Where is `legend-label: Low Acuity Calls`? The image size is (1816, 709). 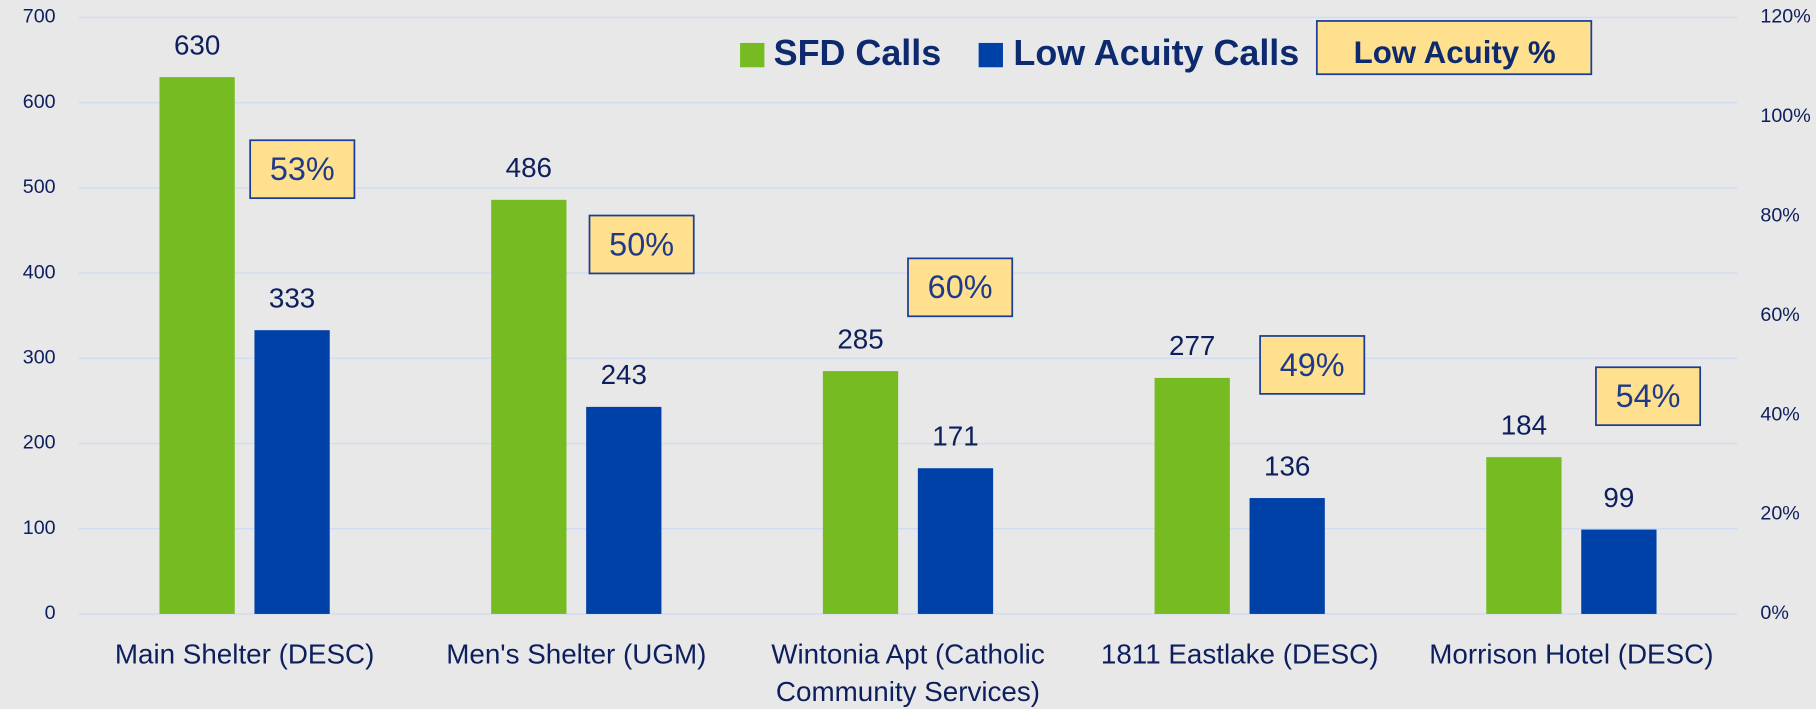
legend-label: Low Acuity Calls is located at coordinates (1156, 53).